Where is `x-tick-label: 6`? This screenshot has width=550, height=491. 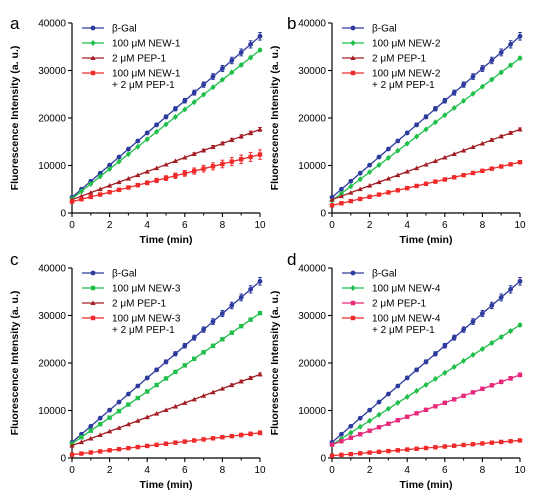
x-tick-label: 6 is located at coordinates (185, 225).